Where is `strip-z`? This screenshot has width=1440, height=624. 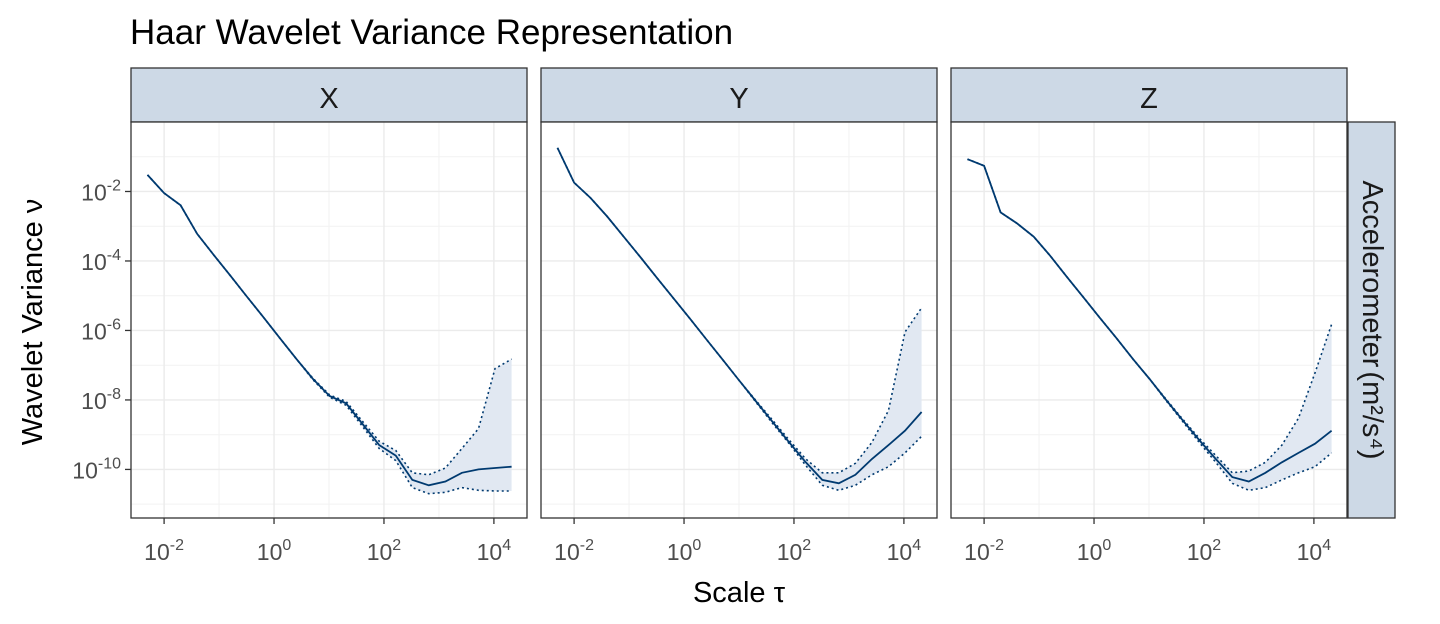 strip-z is located at coordinates (1149, 95).